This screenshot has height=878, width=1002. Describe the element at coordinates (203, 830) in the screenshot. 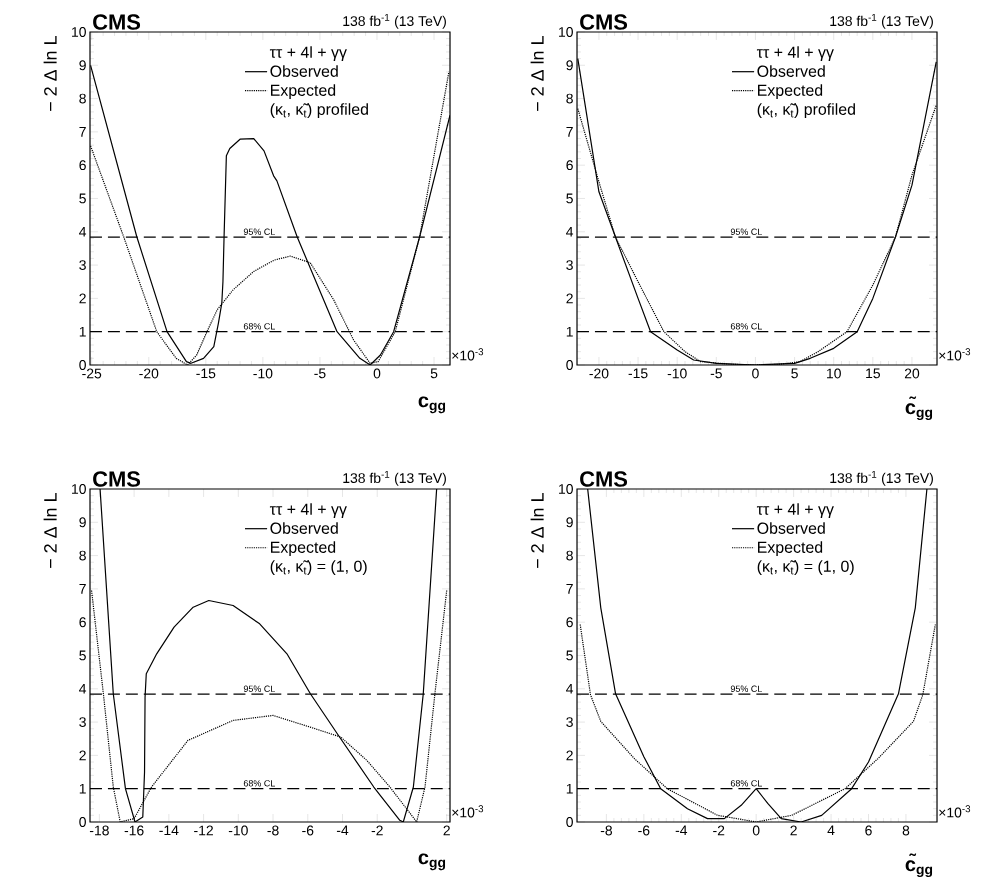

I see `x-tick-label: -12` at that location.